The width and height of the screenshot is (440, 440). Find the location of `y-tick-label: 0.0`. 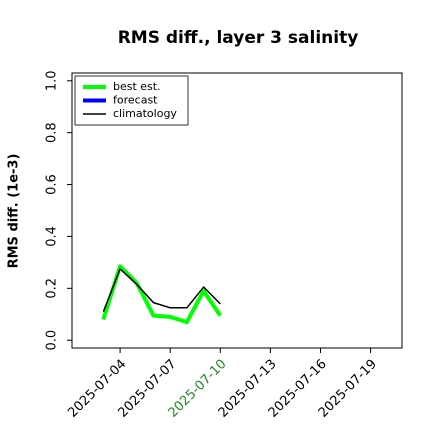

y-tick-label: 0.0 is located at coordinates (52, 340).